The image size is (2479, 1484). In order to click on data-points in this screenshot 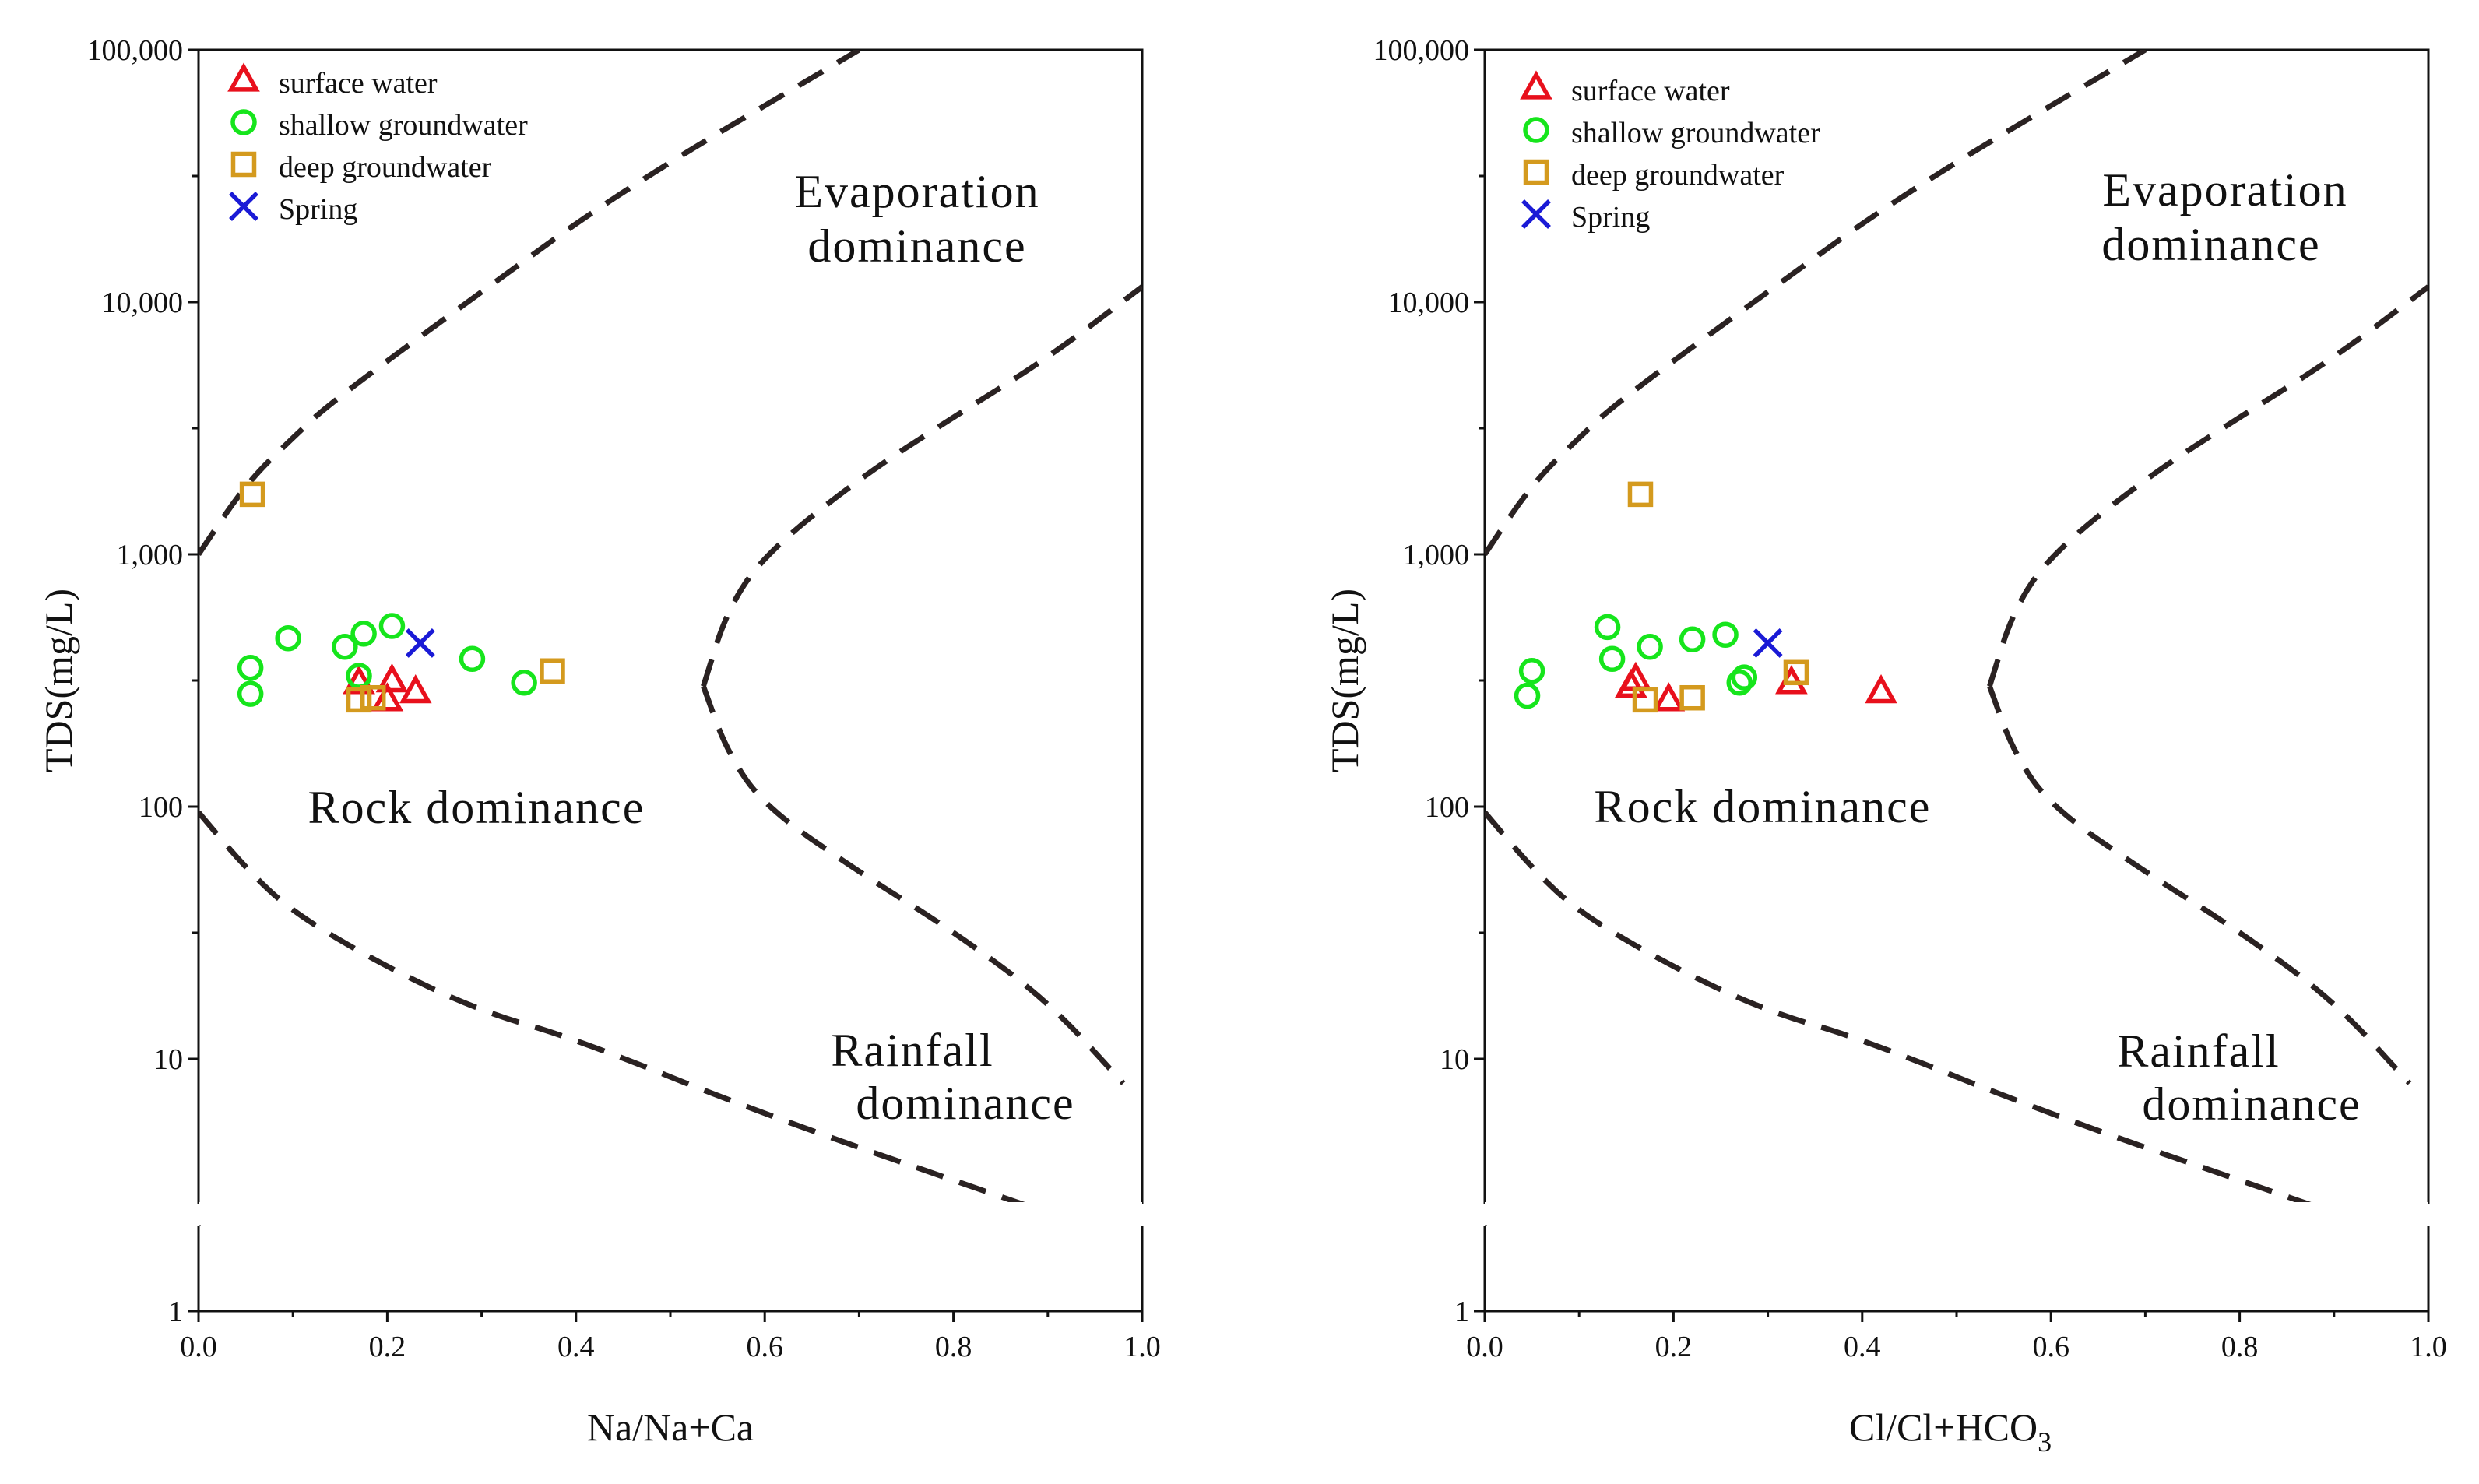, I will do `click(401, 597)`.